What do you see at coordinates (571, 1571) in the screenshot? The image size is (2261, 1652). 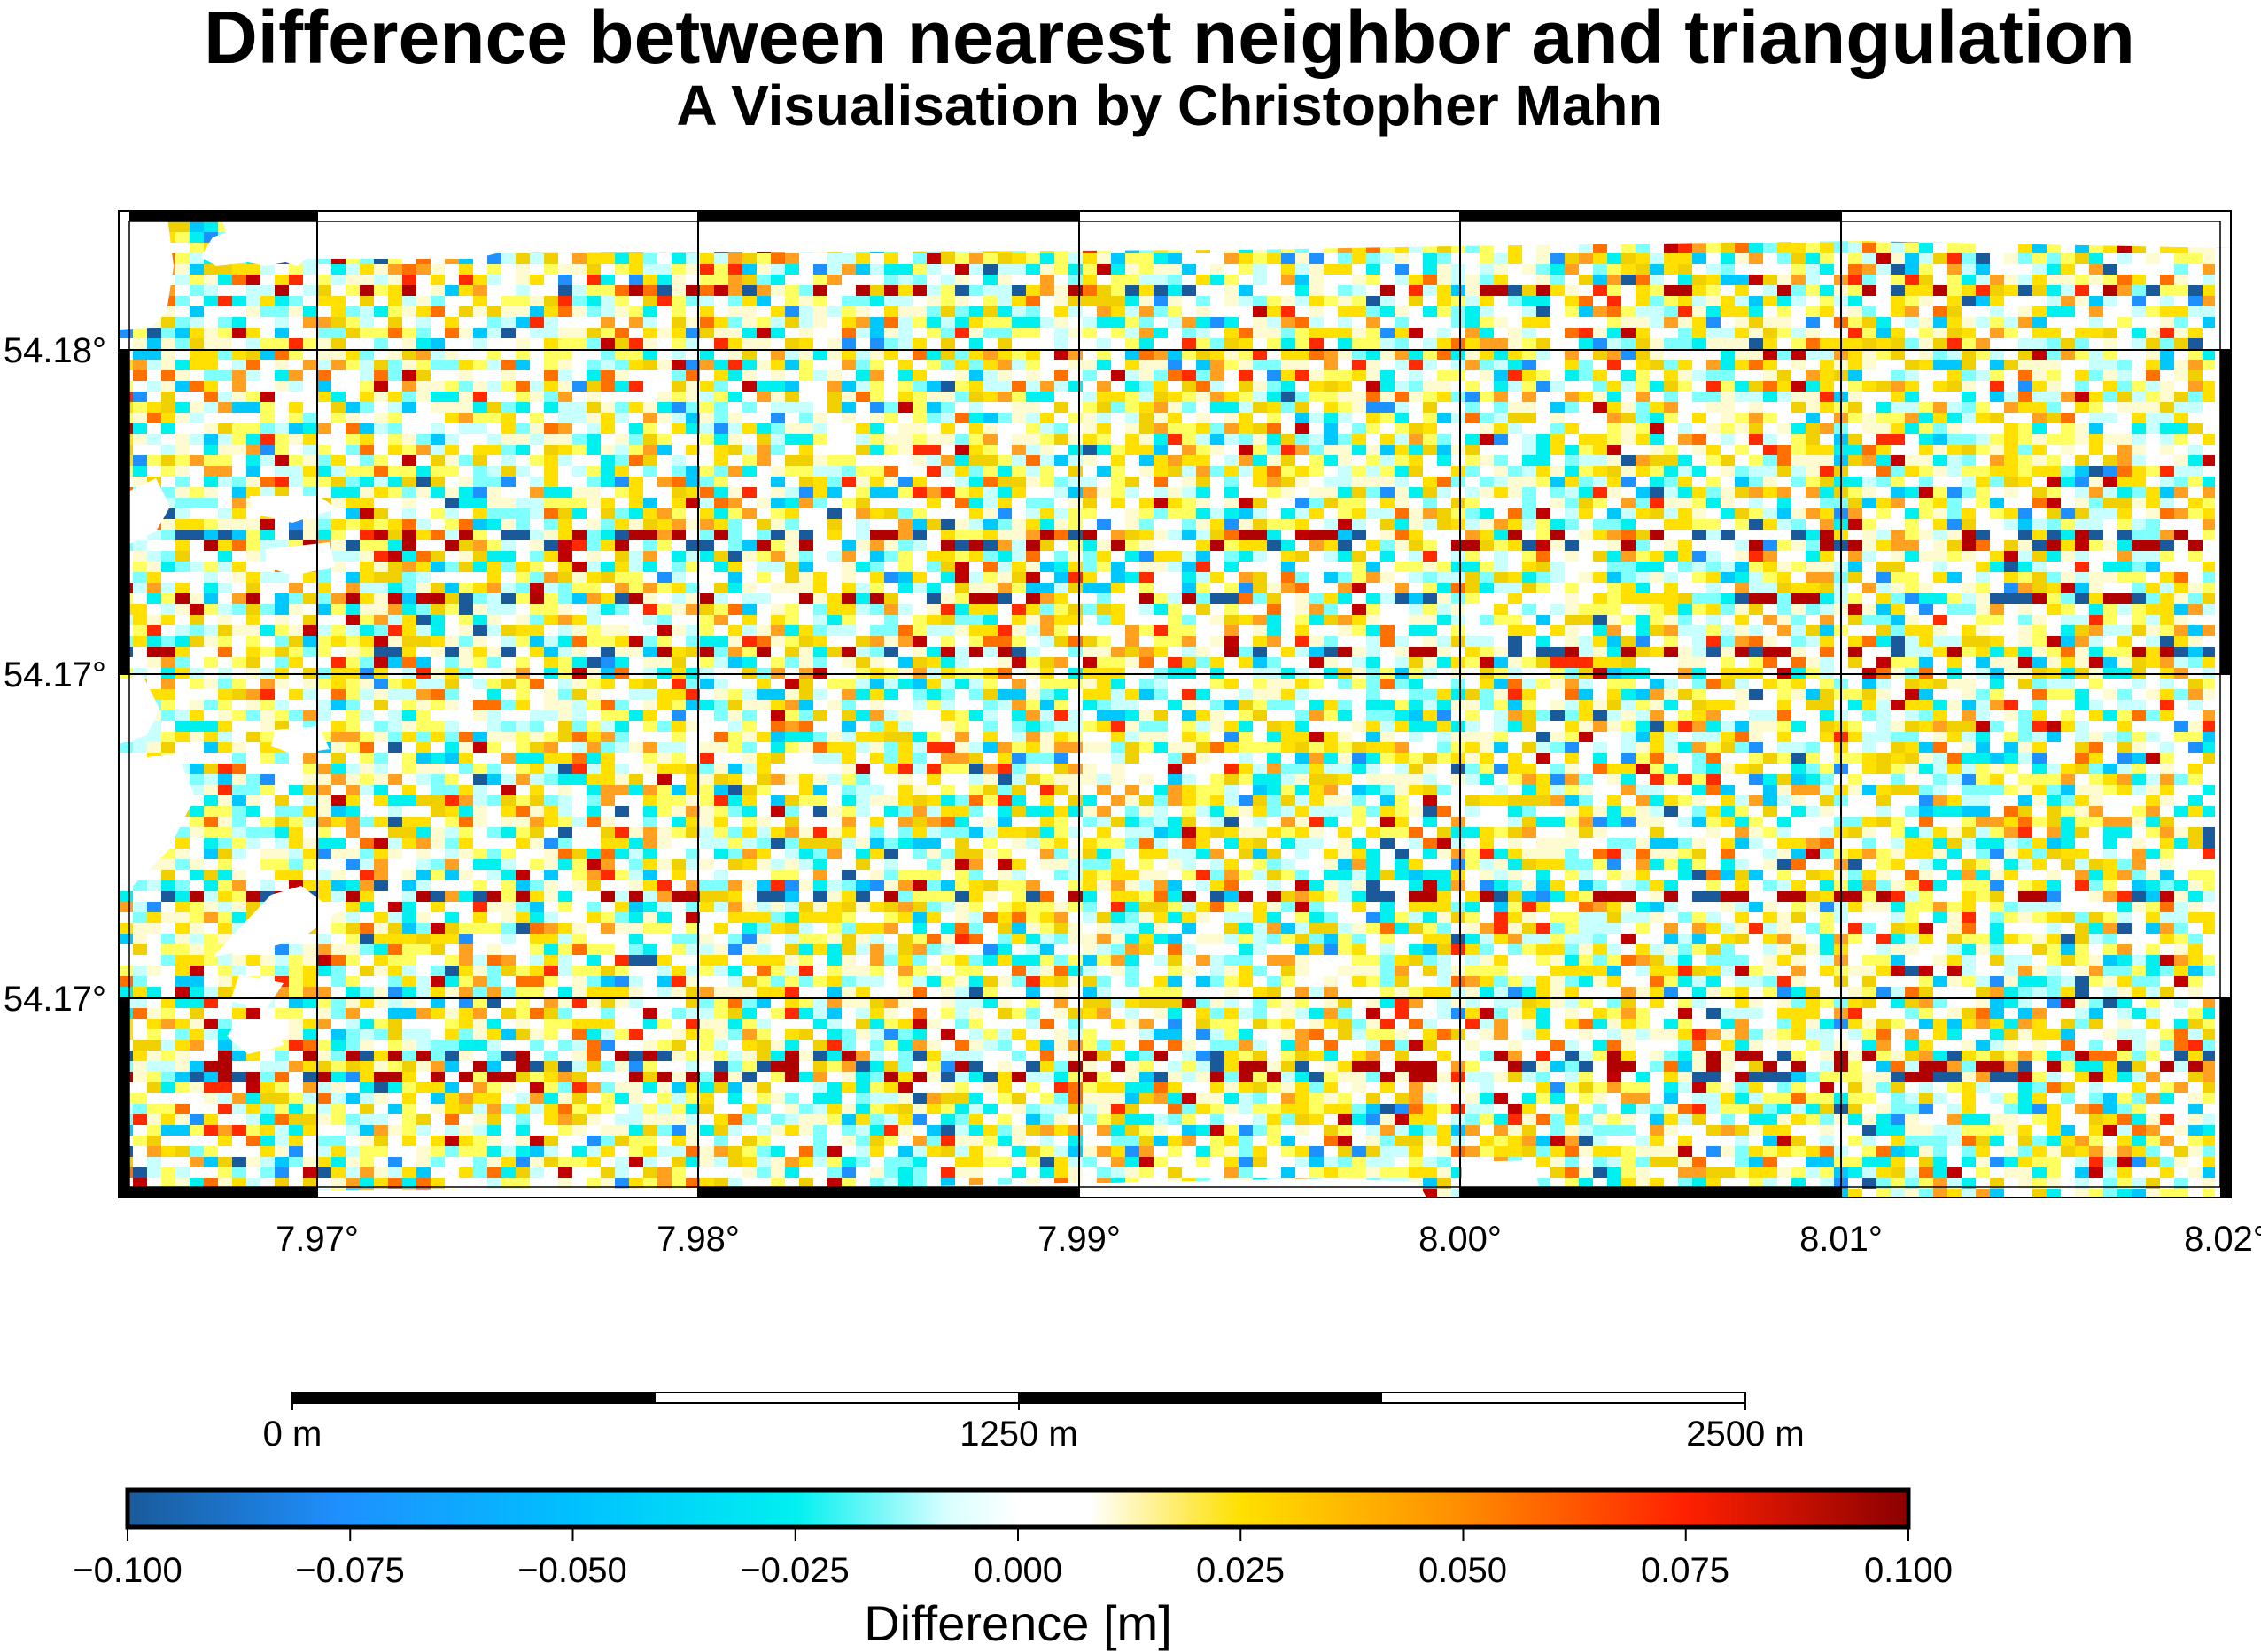 I see `colorbar-tick-label: −0.050` at bounding box center [571, 1571].